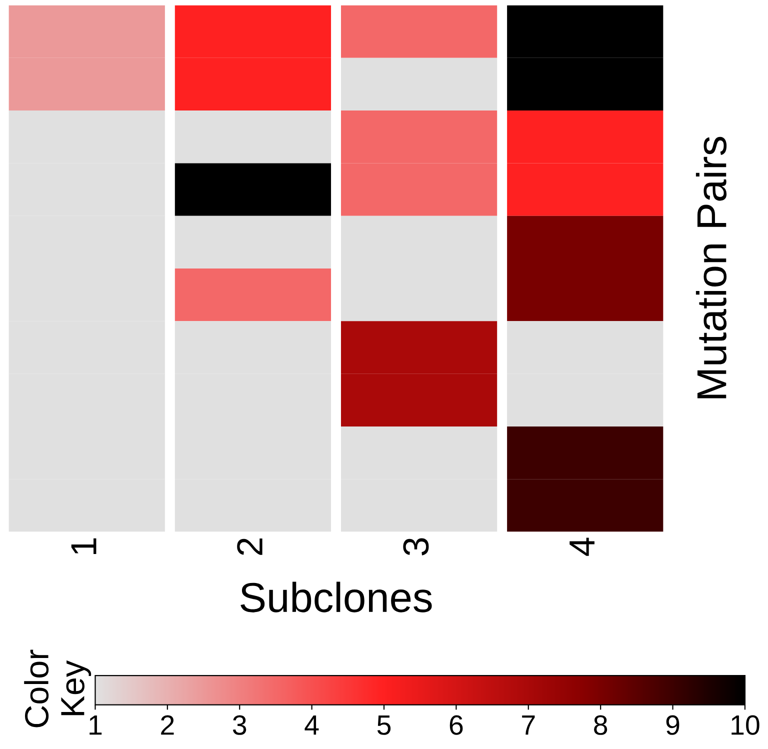 This screenshot has width=768, height=749. Describe the element at coordinates (167, 725) in the screenshot. I see `color-bar-label: 2` at that location.